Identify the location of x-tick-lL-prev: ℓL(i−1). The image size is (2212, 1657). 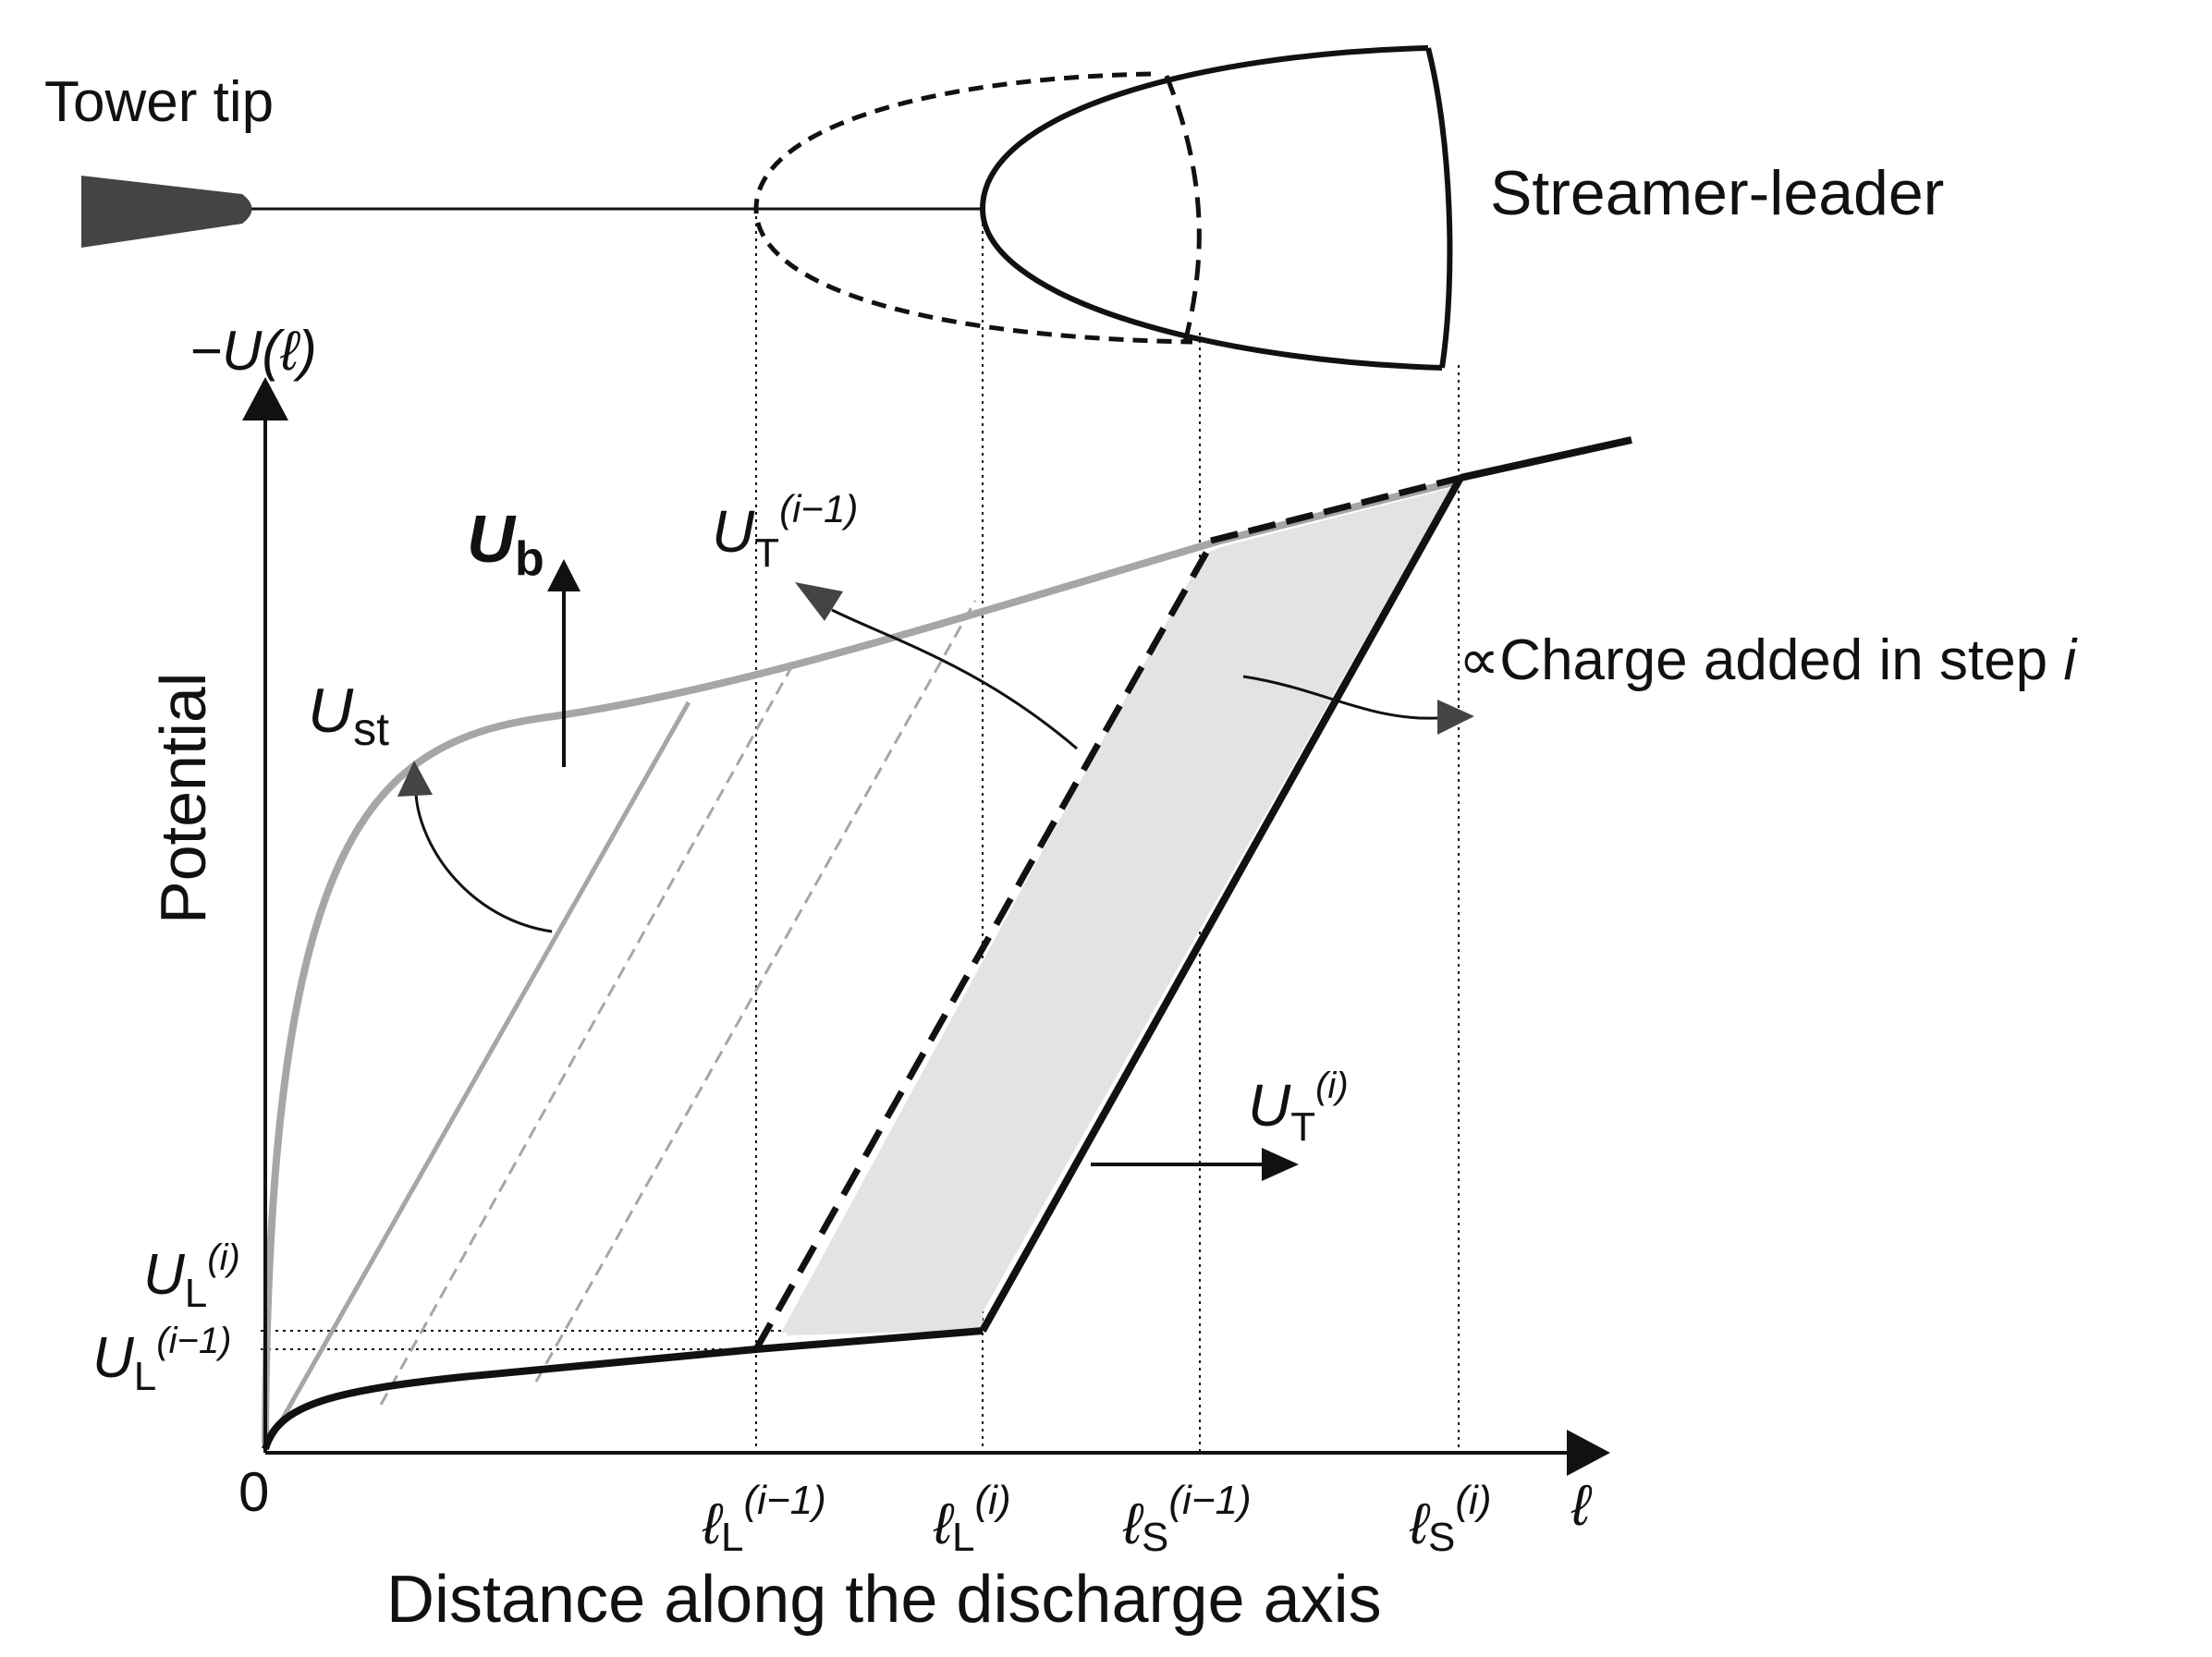
(764, 1519).